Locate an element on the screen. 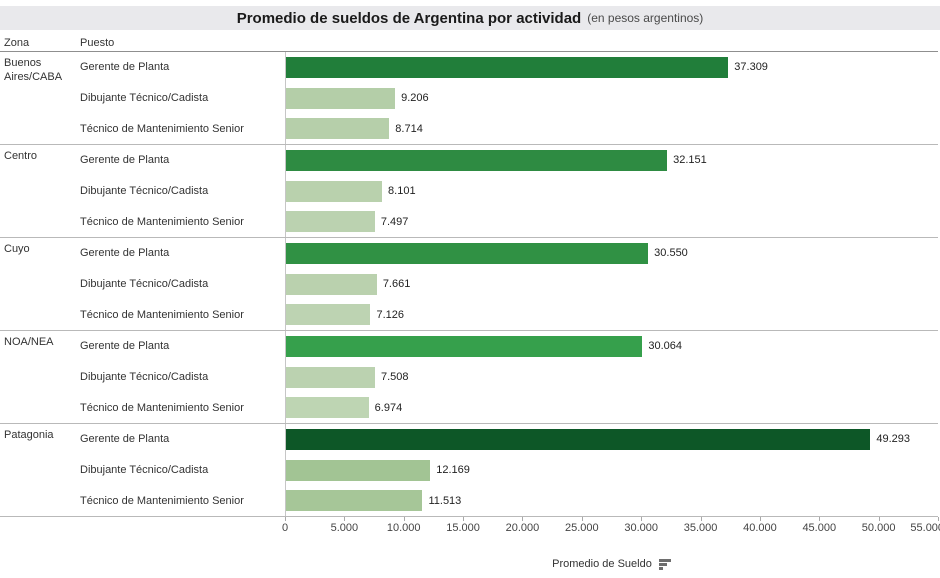 This screenshot has width=940, height=578. bar-row: 8.714 is located at coordinates (612, 128).